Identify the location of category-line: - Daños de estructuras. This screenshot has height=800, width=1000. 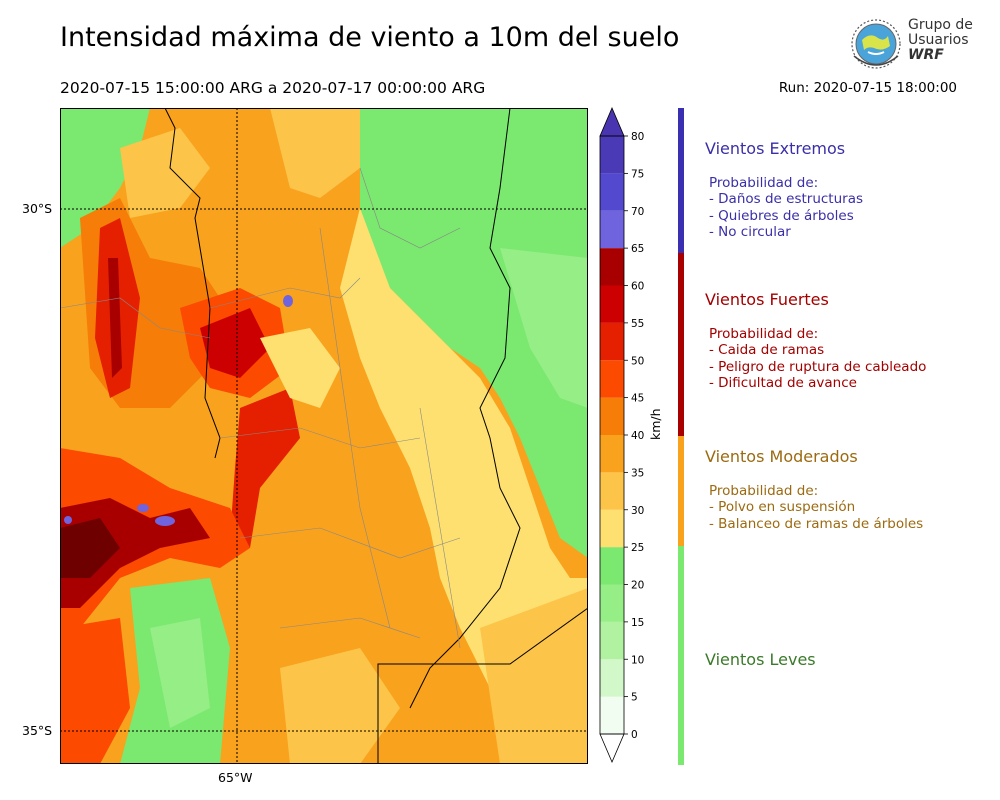
(786, 199).